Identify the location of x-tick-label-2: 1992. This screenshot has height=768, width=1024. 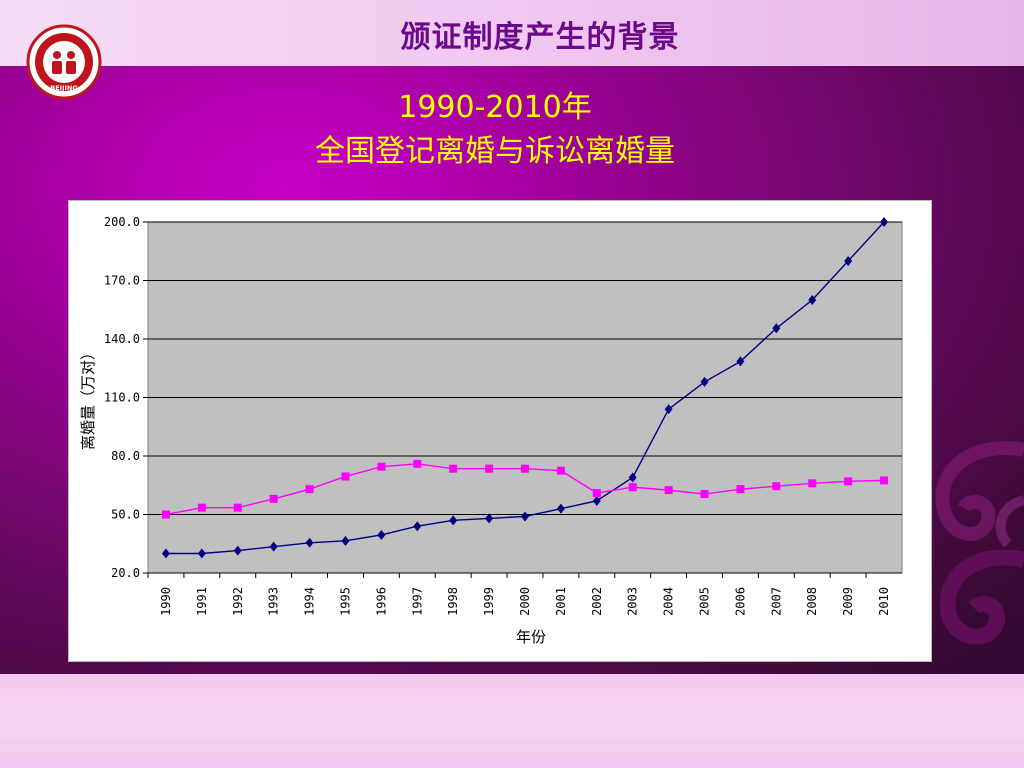
(238, 601).